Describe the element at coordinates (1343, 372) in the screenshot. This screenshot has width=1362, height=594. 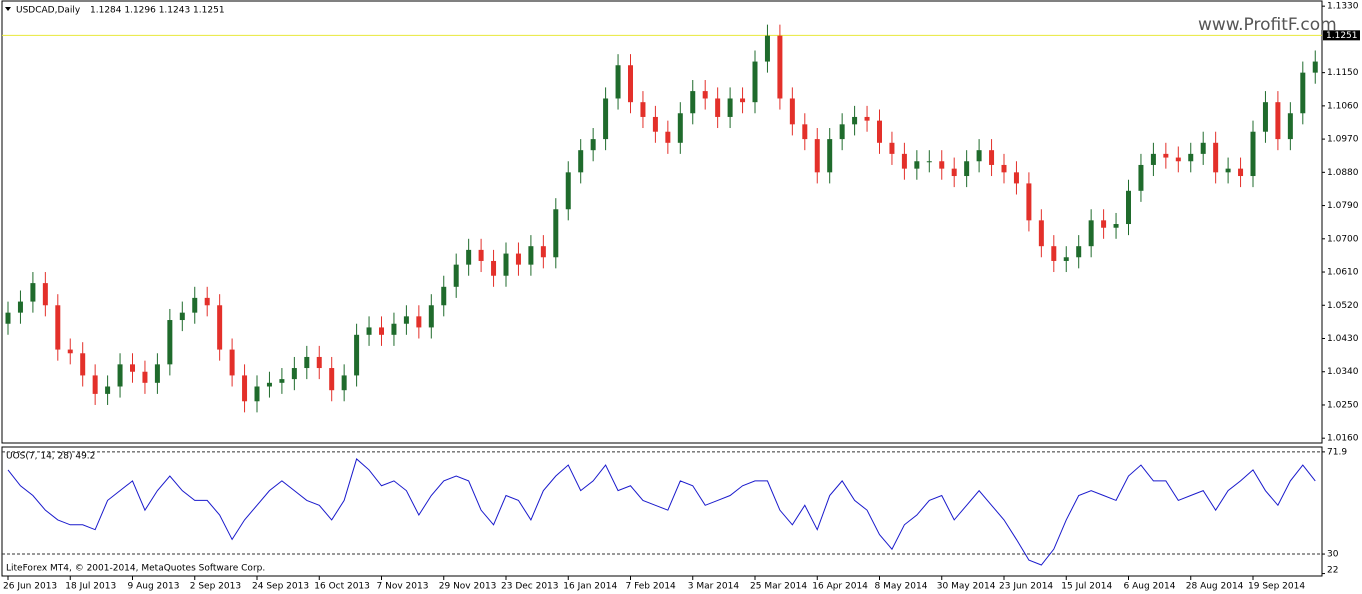
I see `y-tick-label: 1.0340` at that location.